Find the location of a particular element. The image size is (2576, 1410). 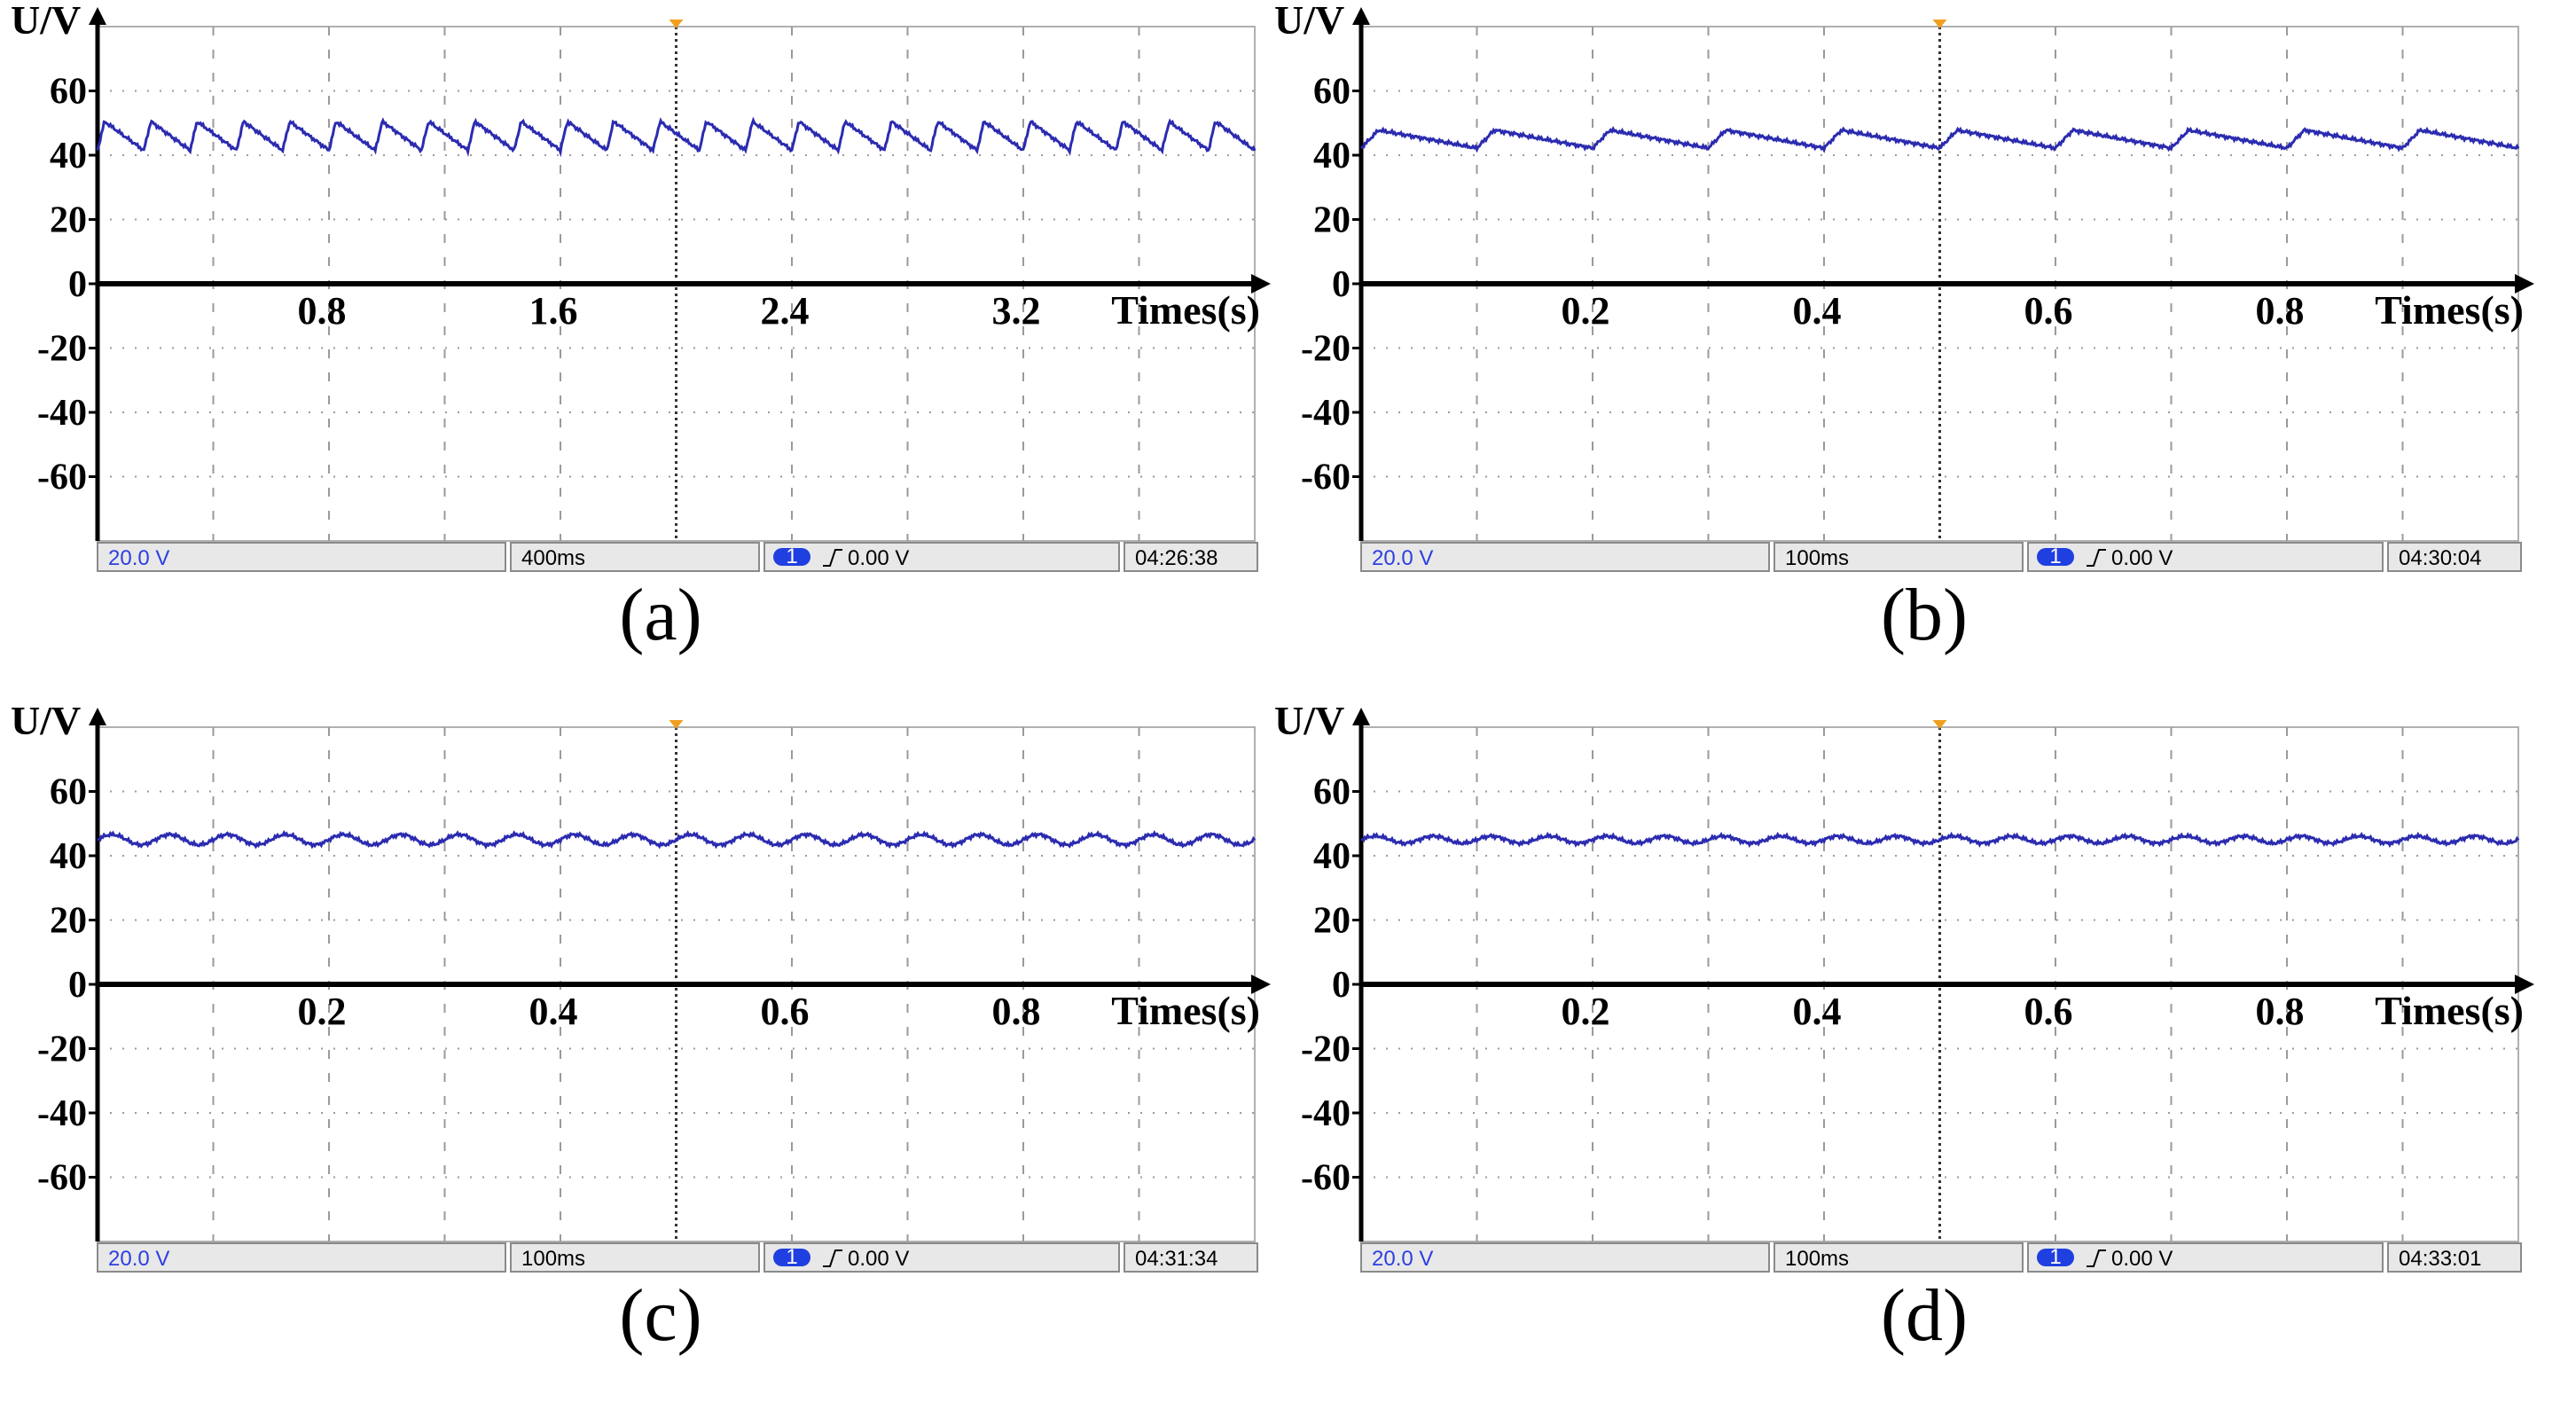

x-tick-label: 1.6 is located at coordinates (553, 311).